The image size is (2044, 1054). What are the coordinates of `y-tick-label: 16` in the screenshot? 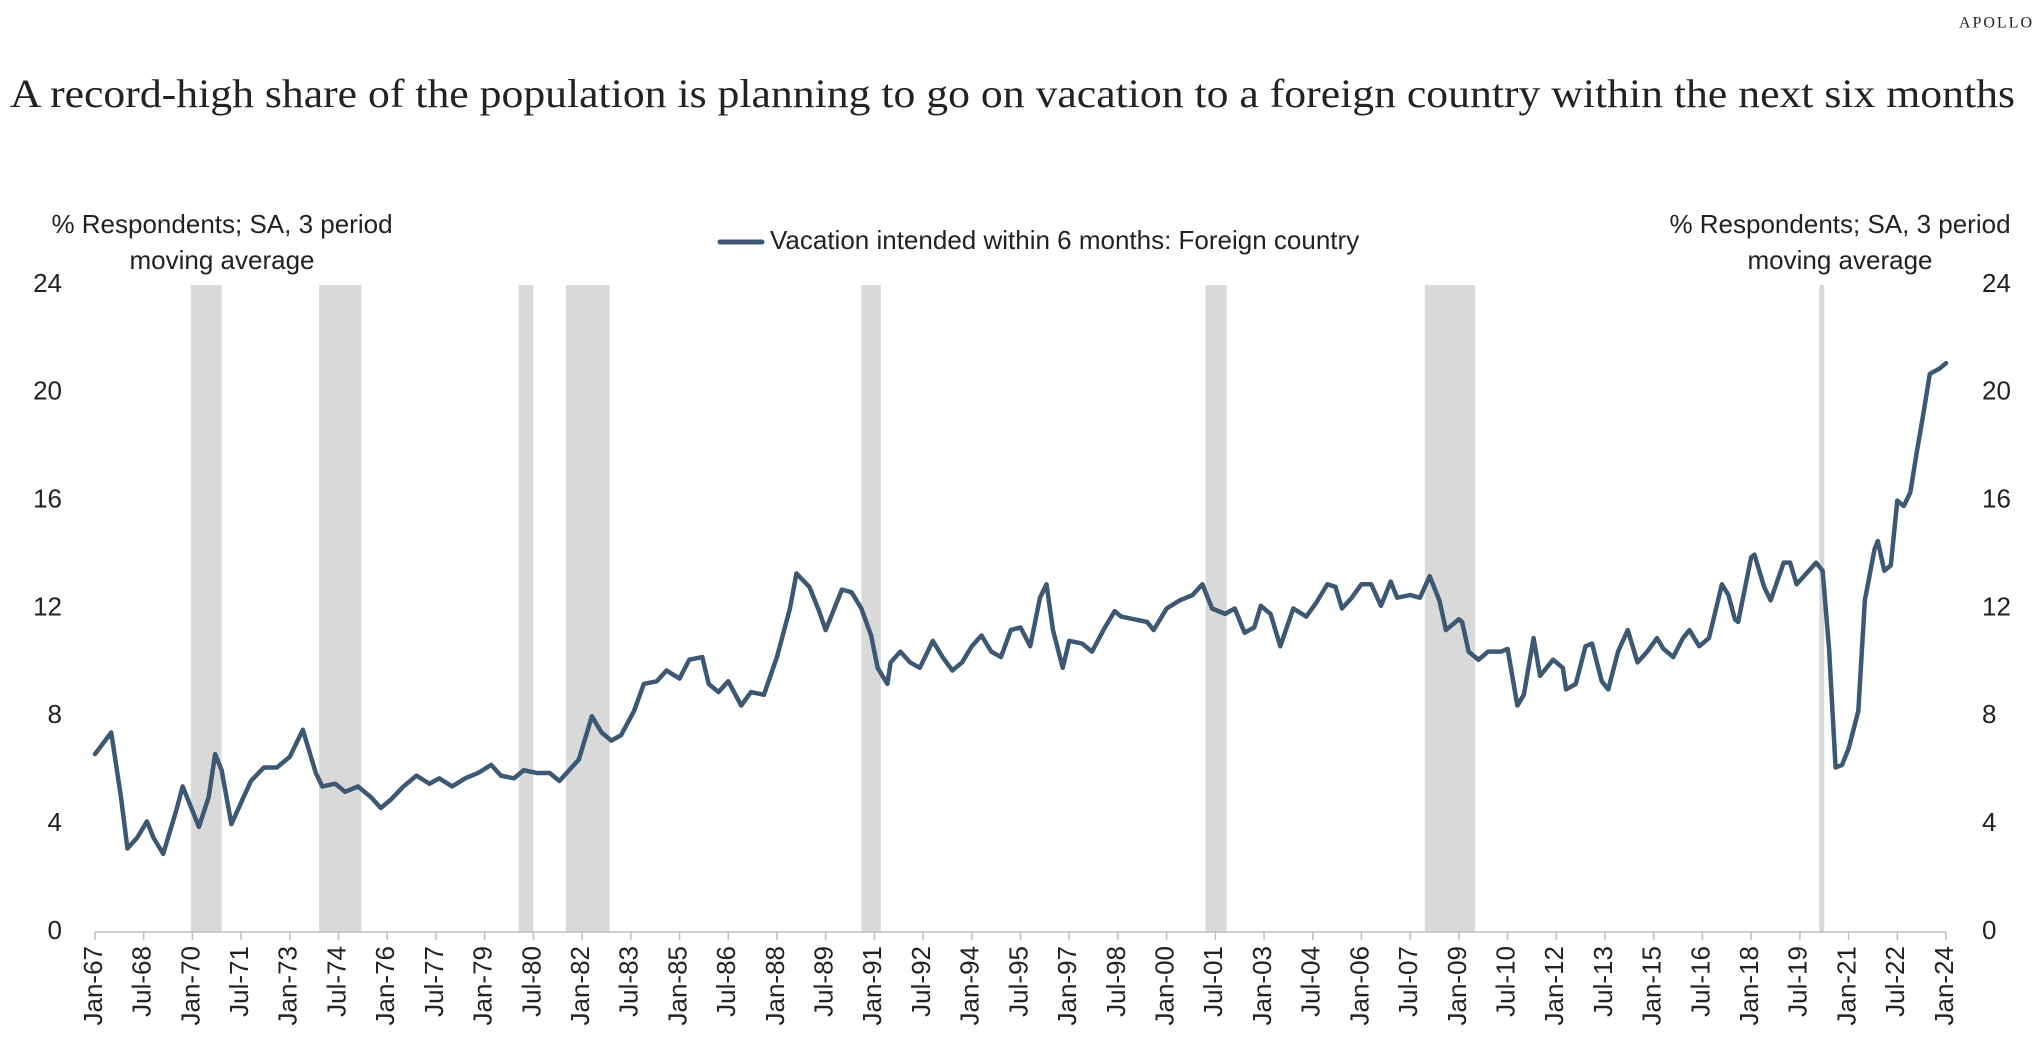 It's located at (47, 499).